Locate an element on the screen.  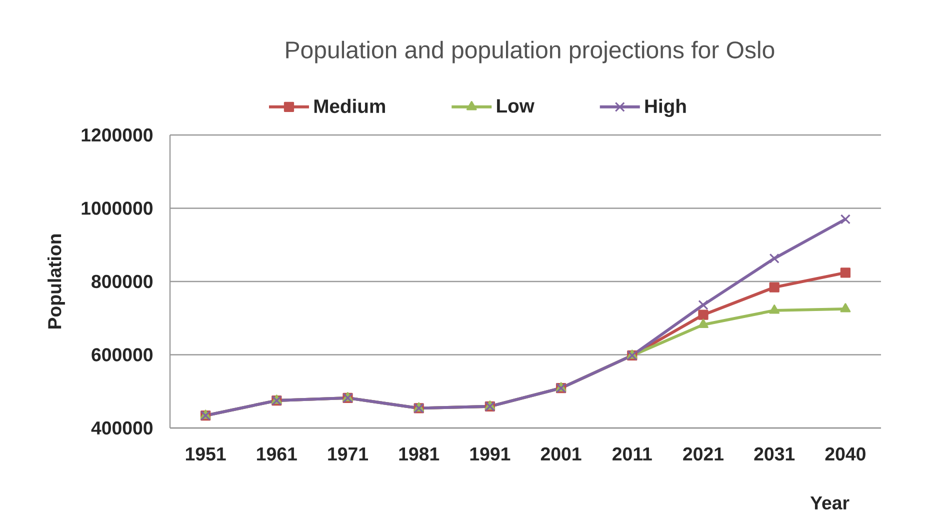
legend-label: Low is located at coordinates (515, 106).